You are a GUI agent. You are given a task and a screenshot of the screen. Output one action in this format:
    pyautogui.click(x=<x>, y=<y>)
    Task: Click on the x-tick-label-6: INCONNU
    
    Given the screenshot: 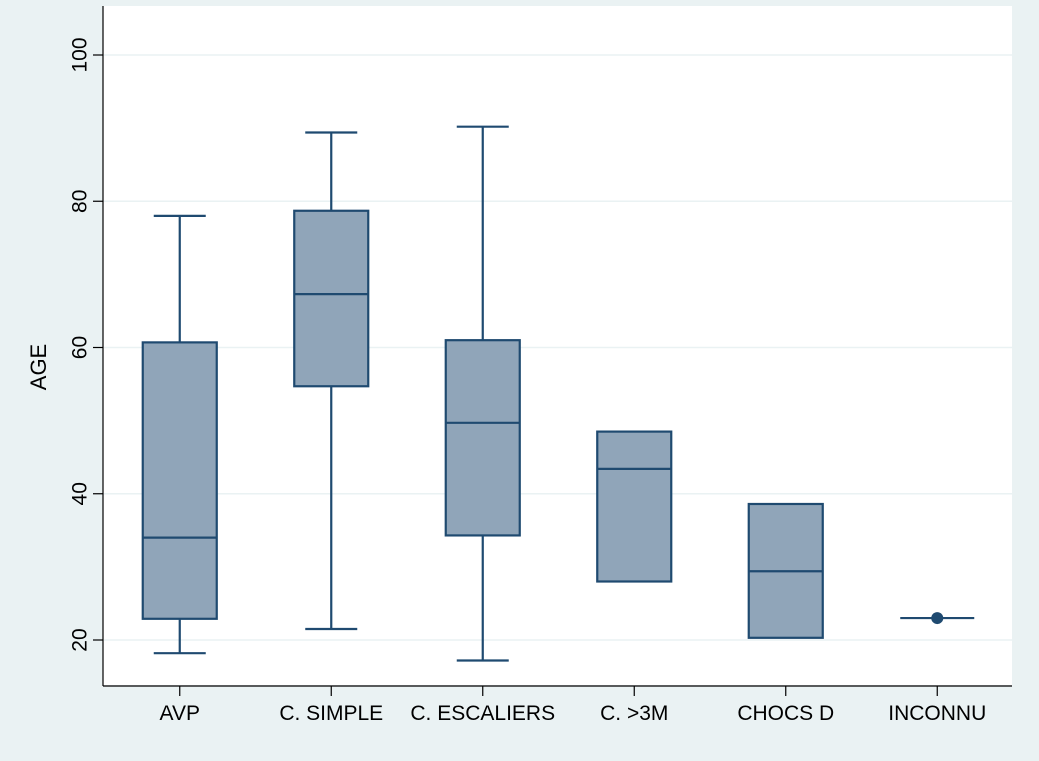 What is the action you would take?
    pyautogui.click(x=937, y=713)
    